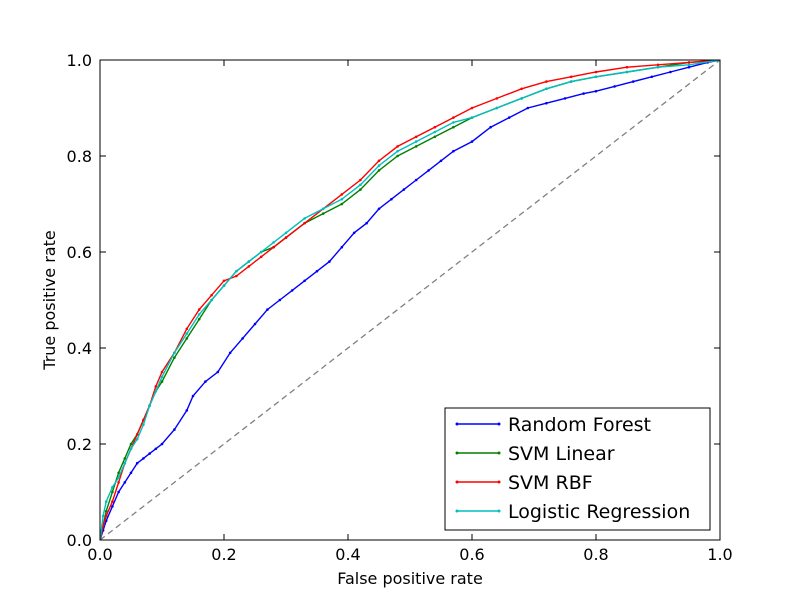 The height and width of the screenshot is (600, 800). What do you see at coordinates (79, 444) in the screenshot?
I see `y-tick-label-1: 0.2` at bounding box center [79, 444].